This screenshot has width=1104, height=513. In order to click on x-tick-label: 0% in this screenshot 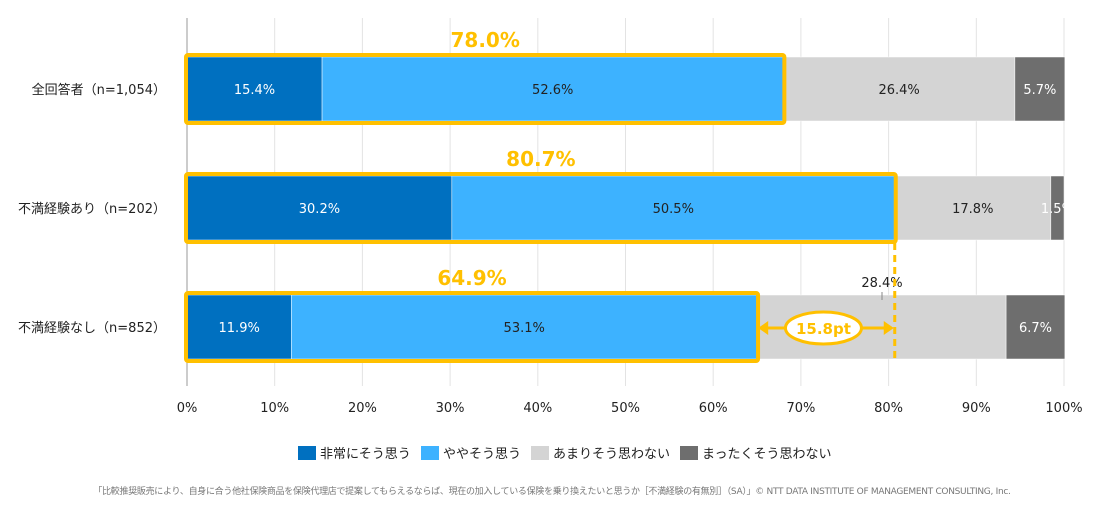, I will do `click(187, 408)`.